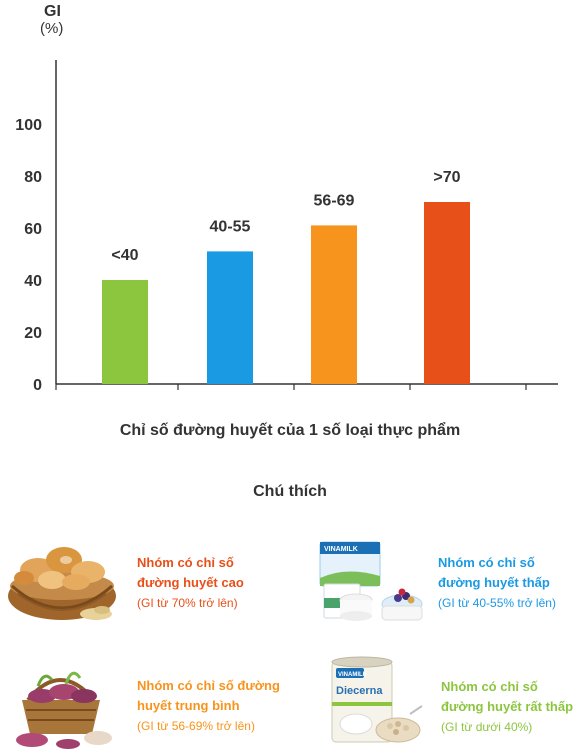 This screenshot has height=756, width=580. What do you see at coordinates (33, 333) in the screenshot?
I see `y-tick-label: 20` at bounding box center [33, 333].